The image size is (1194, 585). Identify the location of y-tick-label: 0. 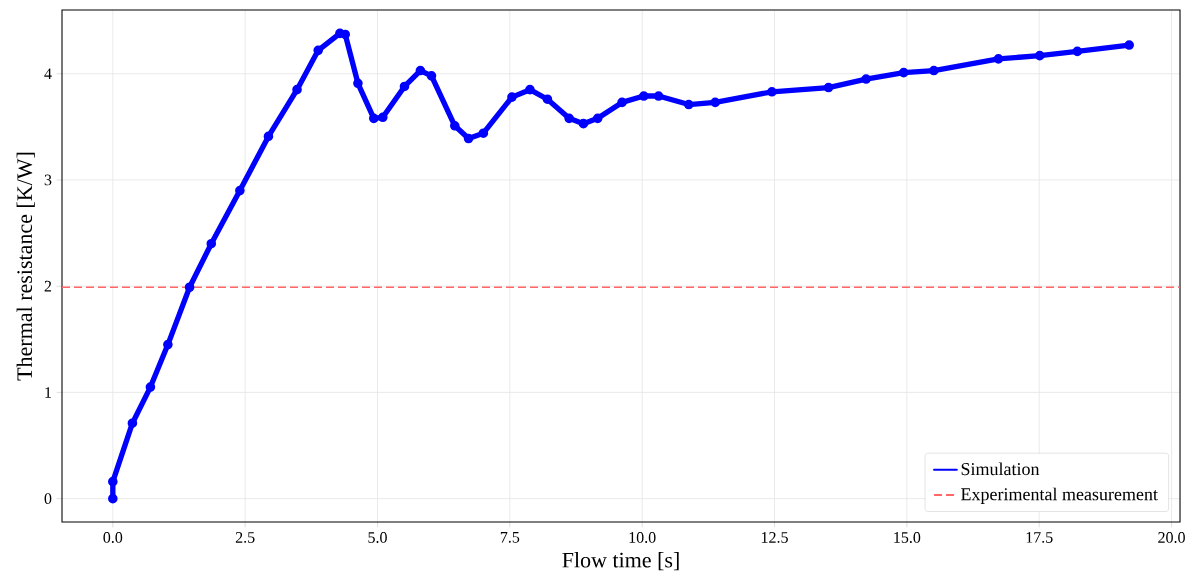
(48, 499).